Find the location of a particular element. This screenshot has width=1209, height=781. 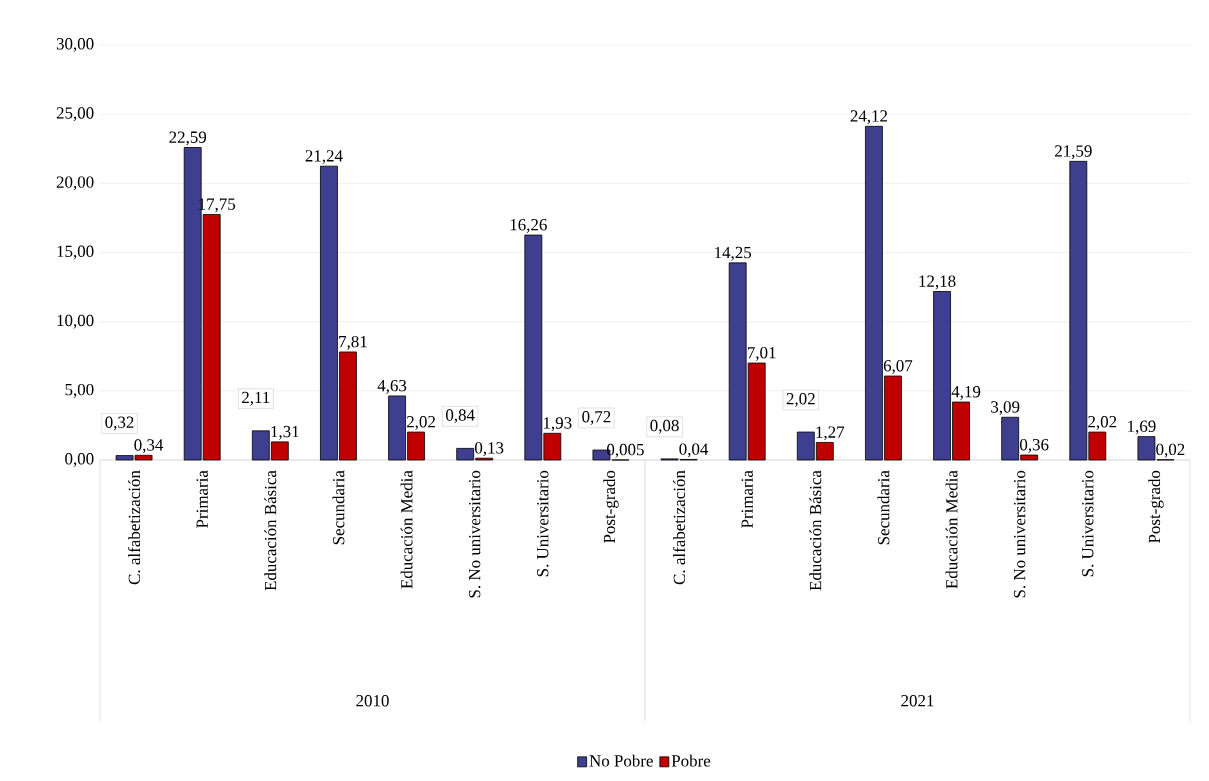

y-tick-label: 30,00 is located at coordinates (75, 45).